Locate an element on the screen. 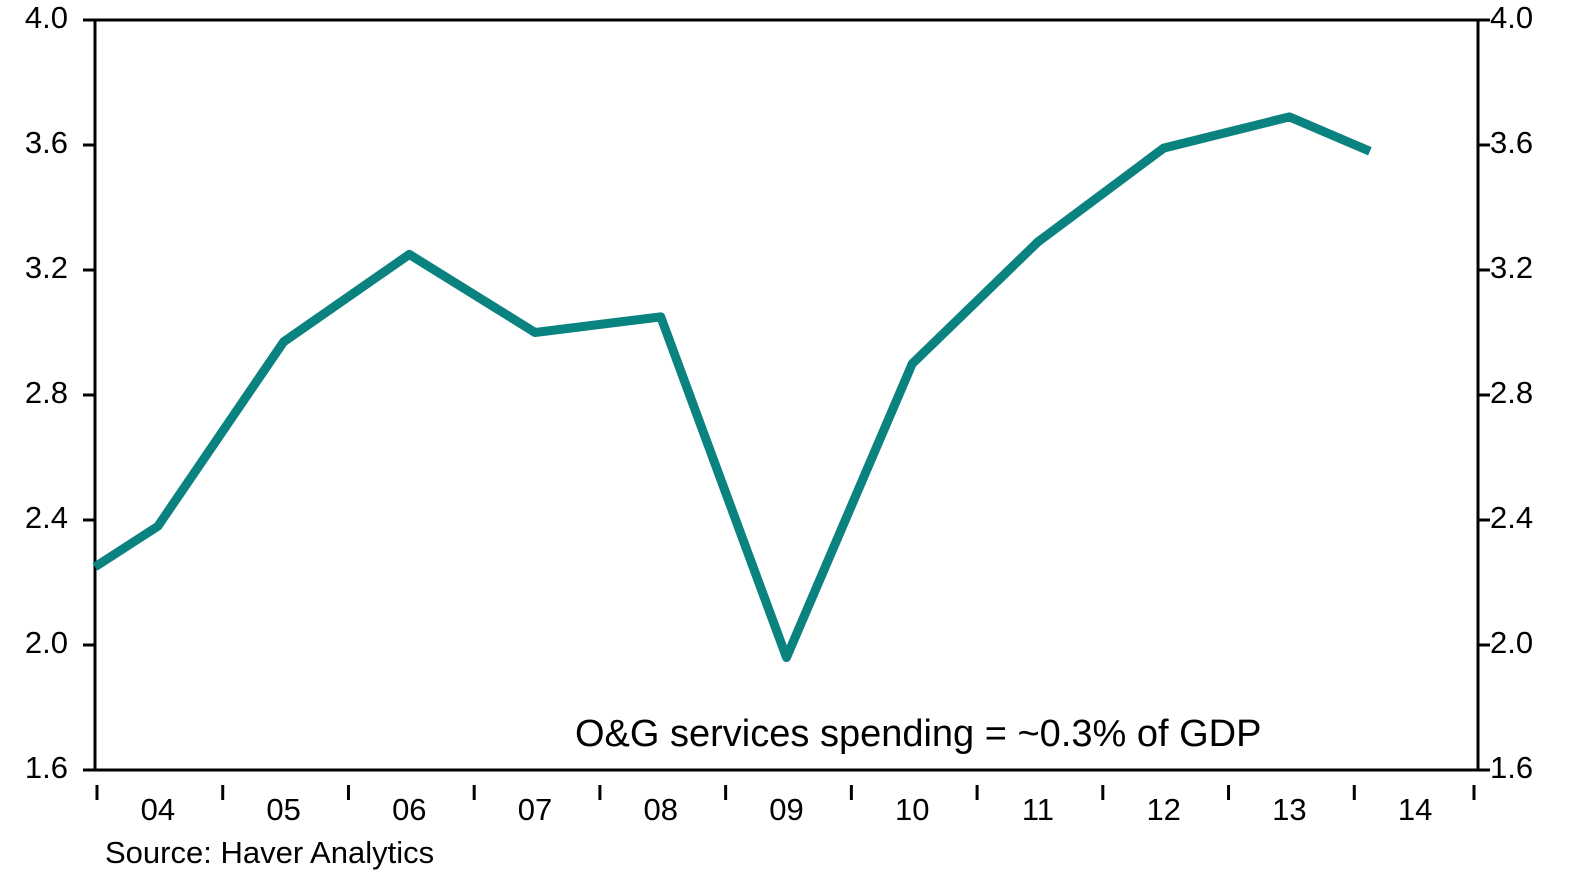 This screenshot has width=1579, height=880. x-tick-label: 12 is located at coordinates (1163, 809).